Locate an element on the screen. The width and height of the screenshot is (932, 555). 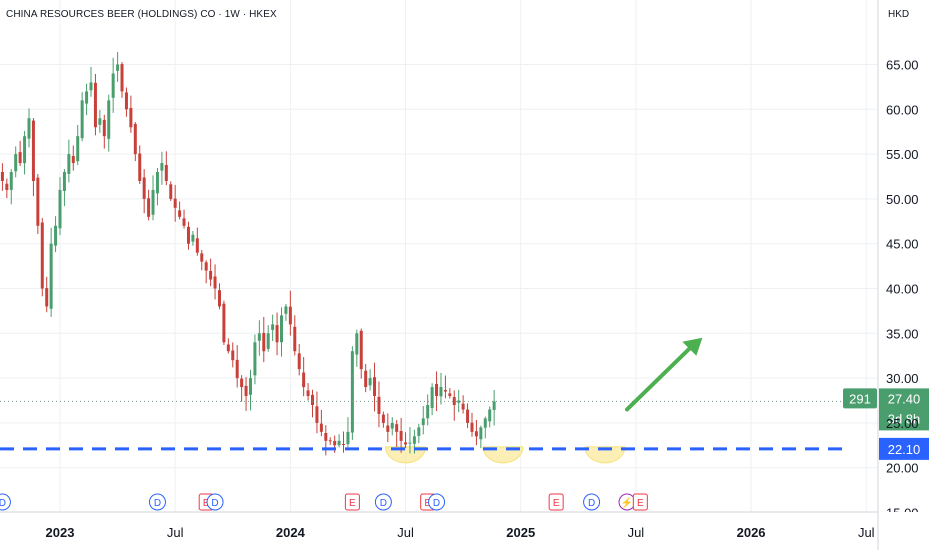
y-tick-label: 55.00 is located at coordinates (902, 154).